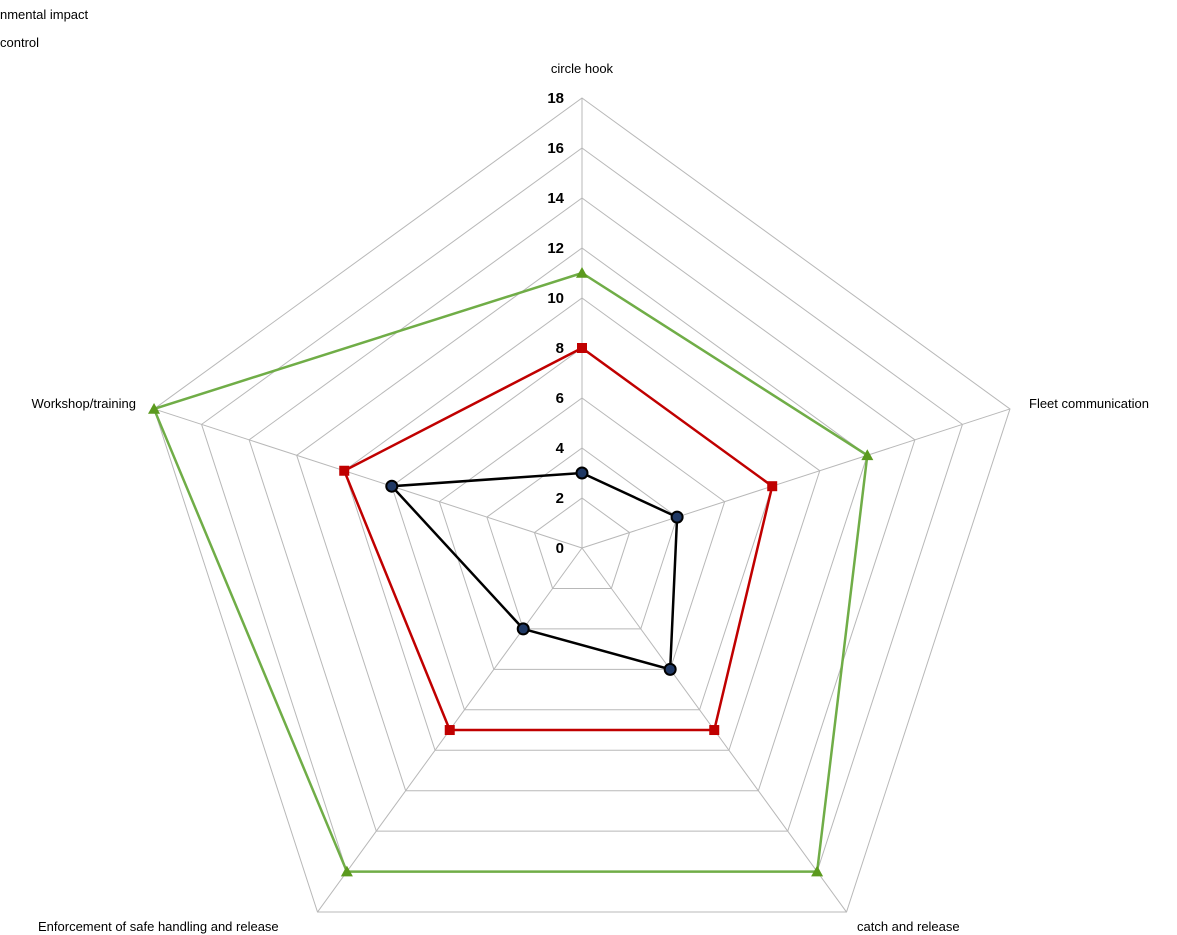 Image resolution: width=1177 pixels, height=935 pixels. I want to click on tick-label-16: 16, so click(555, 148).